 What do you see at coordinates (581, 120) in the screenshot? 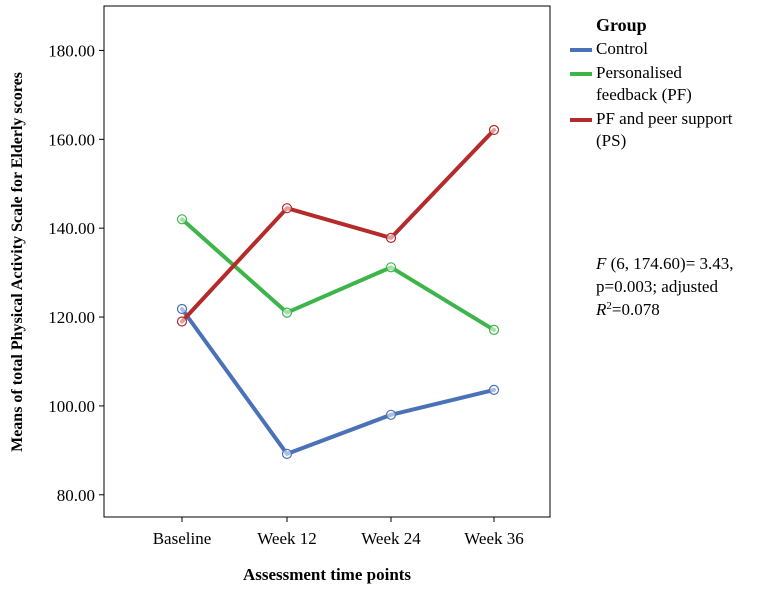
I see `legend-swatch-ps` at bounding box center [581, 120].